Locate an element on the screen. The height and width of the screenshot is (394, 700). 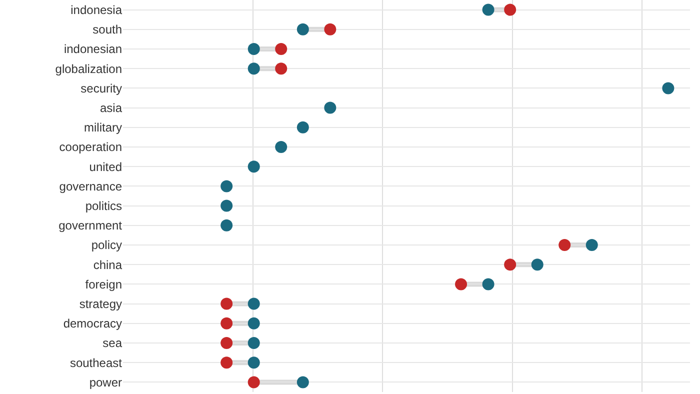
y-tick-label: asia is located at coordinates (111, 108).